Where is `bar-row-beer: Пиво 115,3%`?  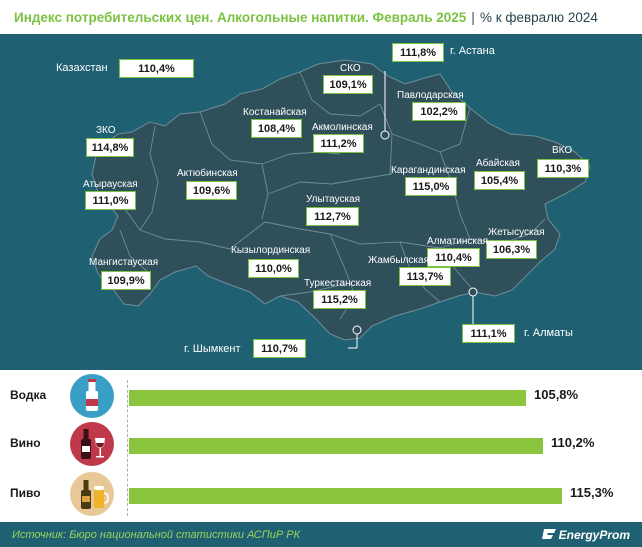
bar-row-beer: Пиво 115,3% is located at coordinates (321, 494).